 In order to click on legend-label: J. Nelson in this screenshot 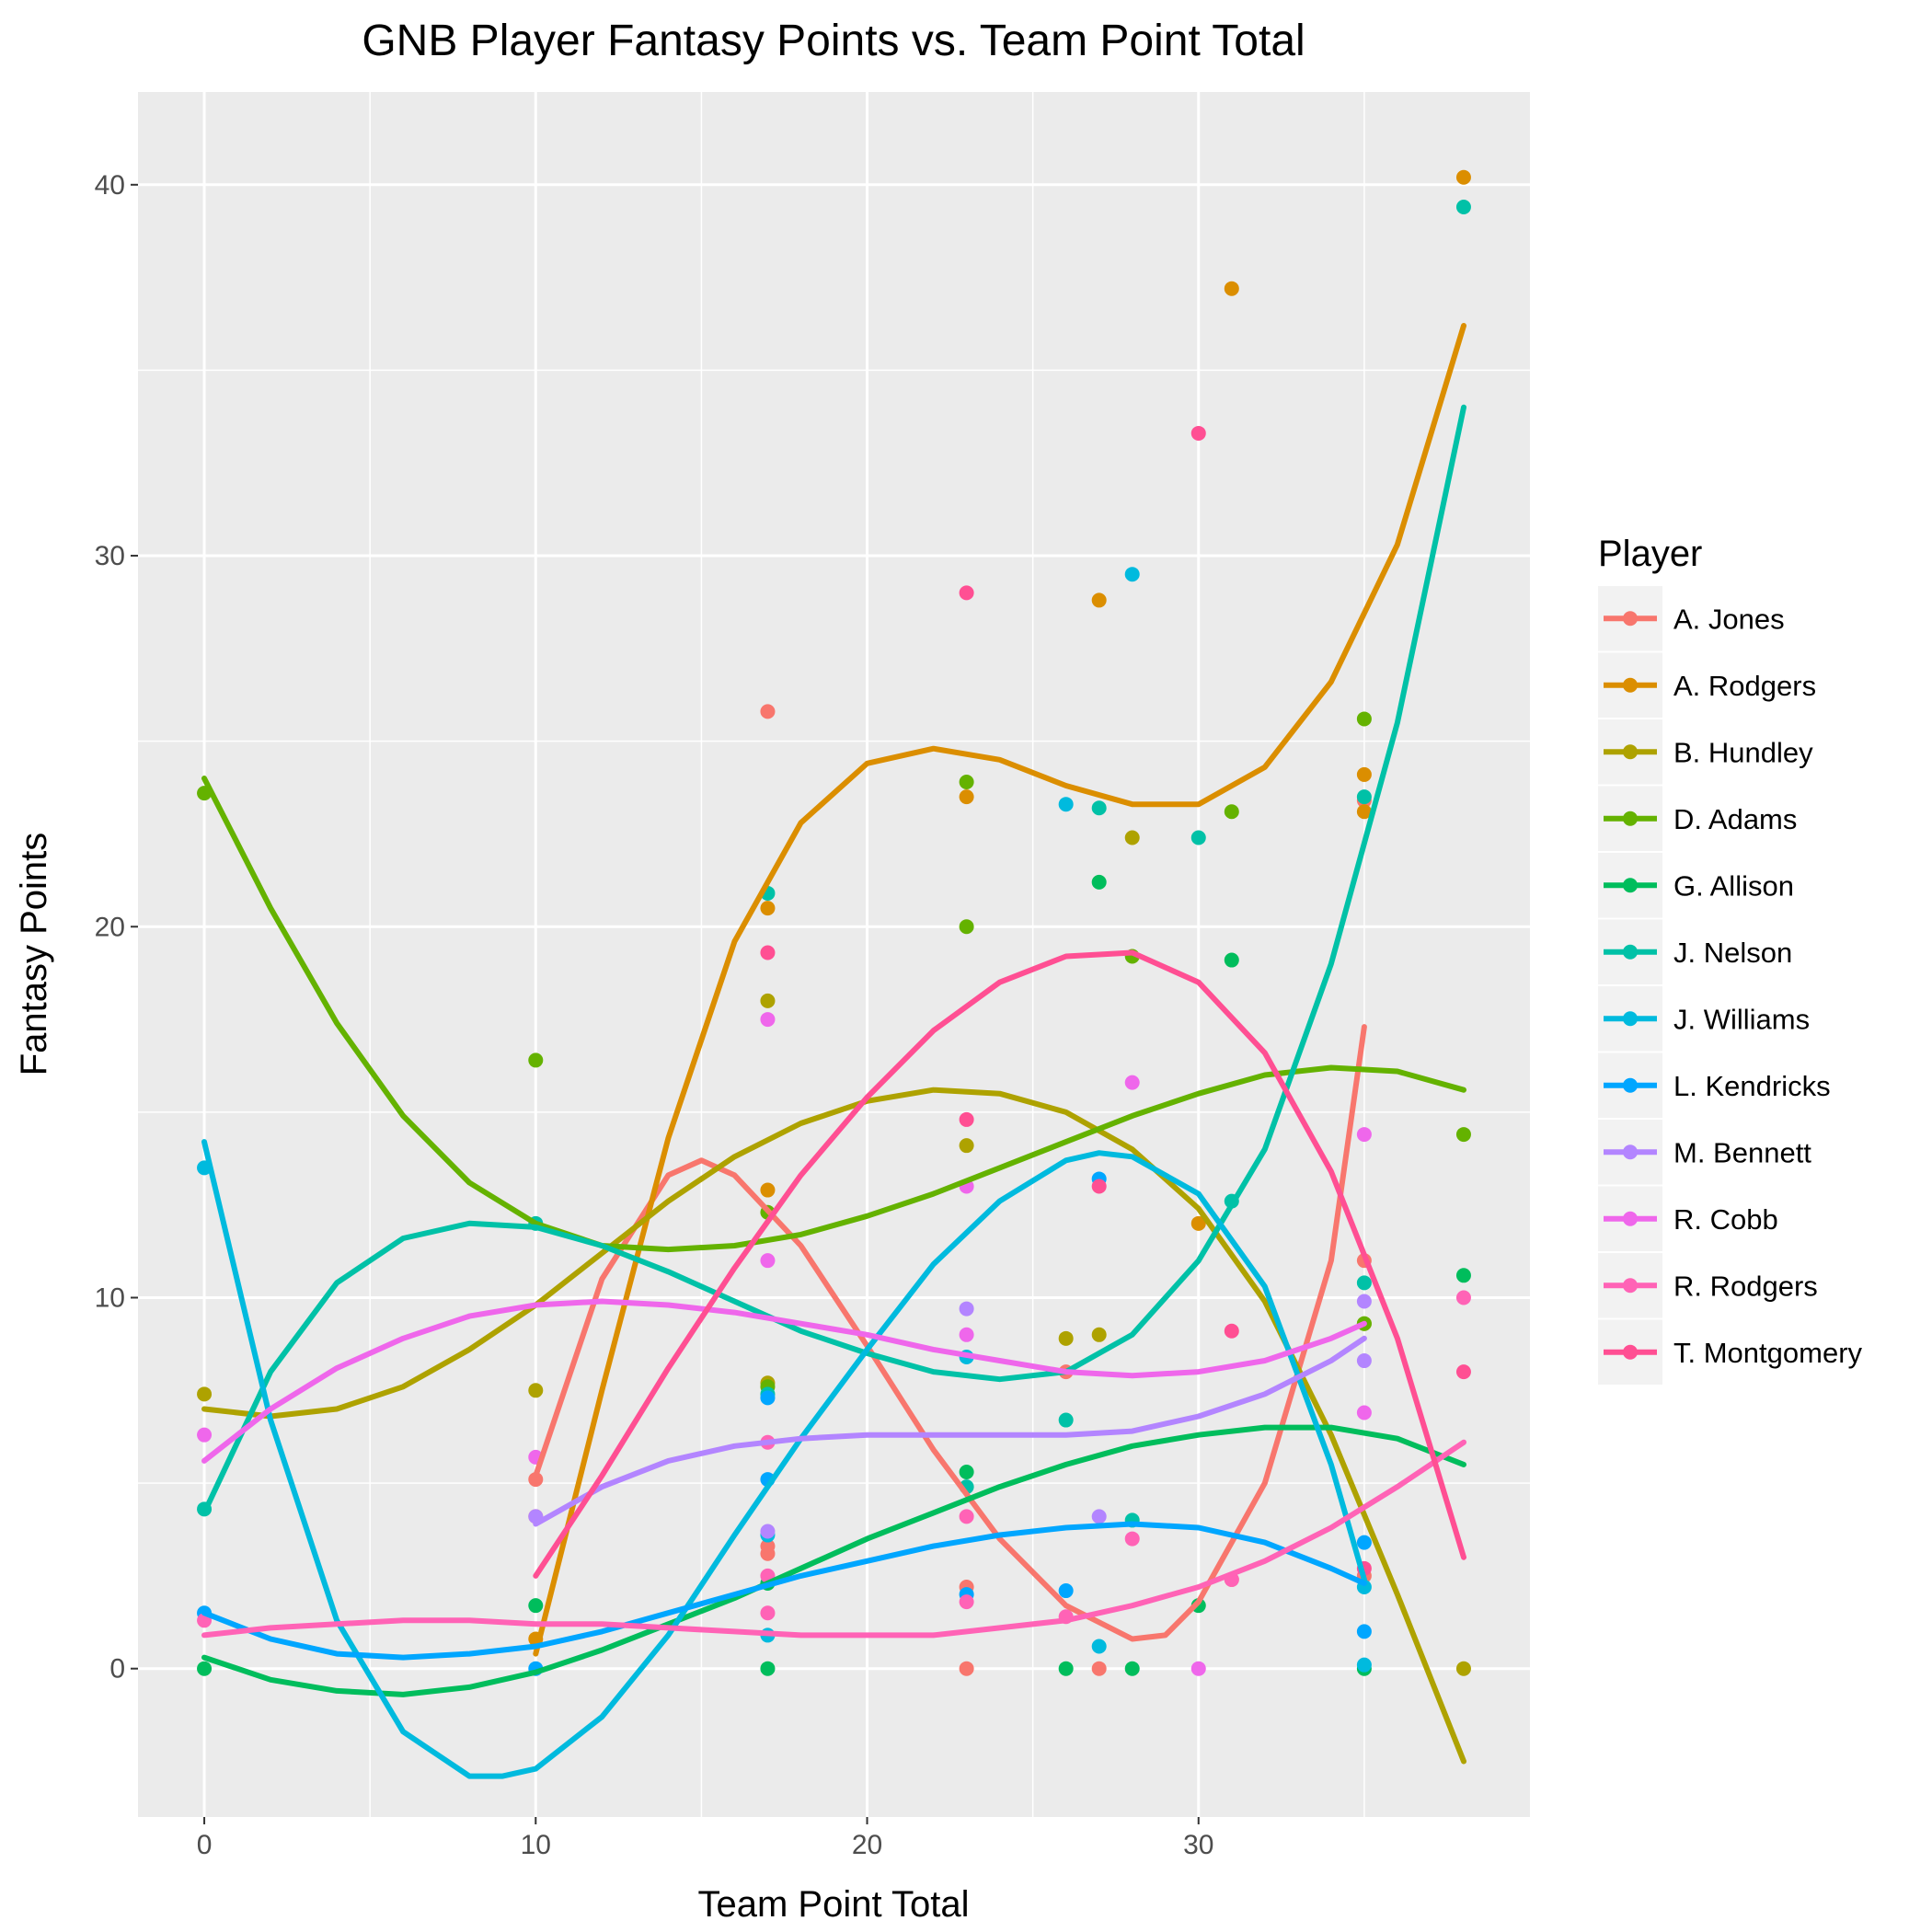, I will do `click(1732, 953)`.